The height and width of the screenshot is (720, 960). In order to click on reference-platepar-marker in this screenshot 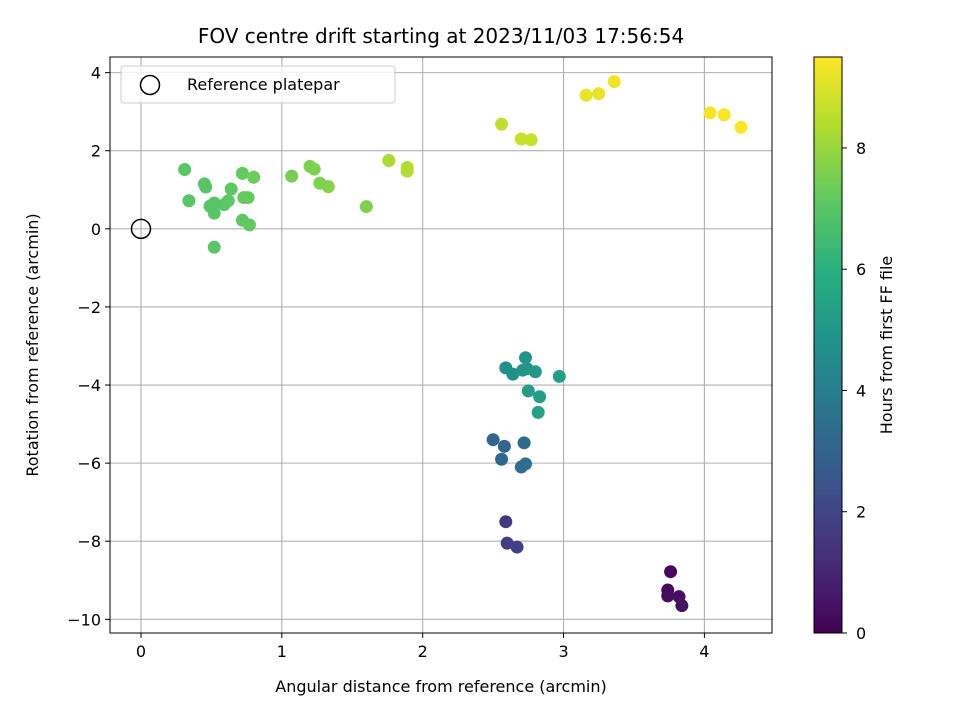, I will do `click(141, 229)`.